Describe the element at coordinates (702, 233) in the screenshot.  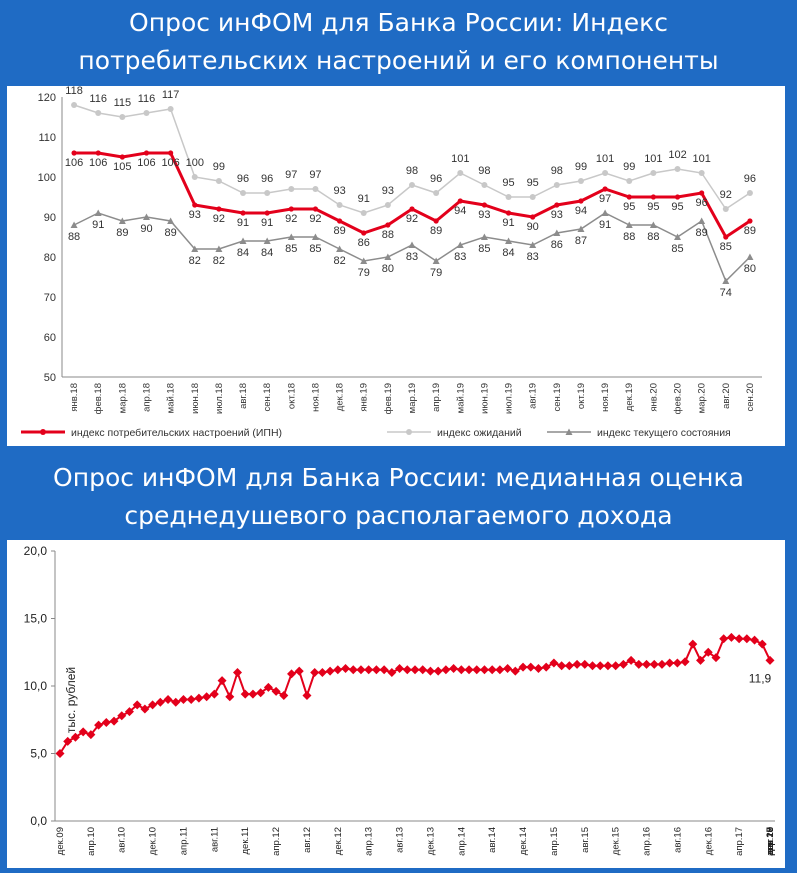
I see `data-label-2: 89` at that location.